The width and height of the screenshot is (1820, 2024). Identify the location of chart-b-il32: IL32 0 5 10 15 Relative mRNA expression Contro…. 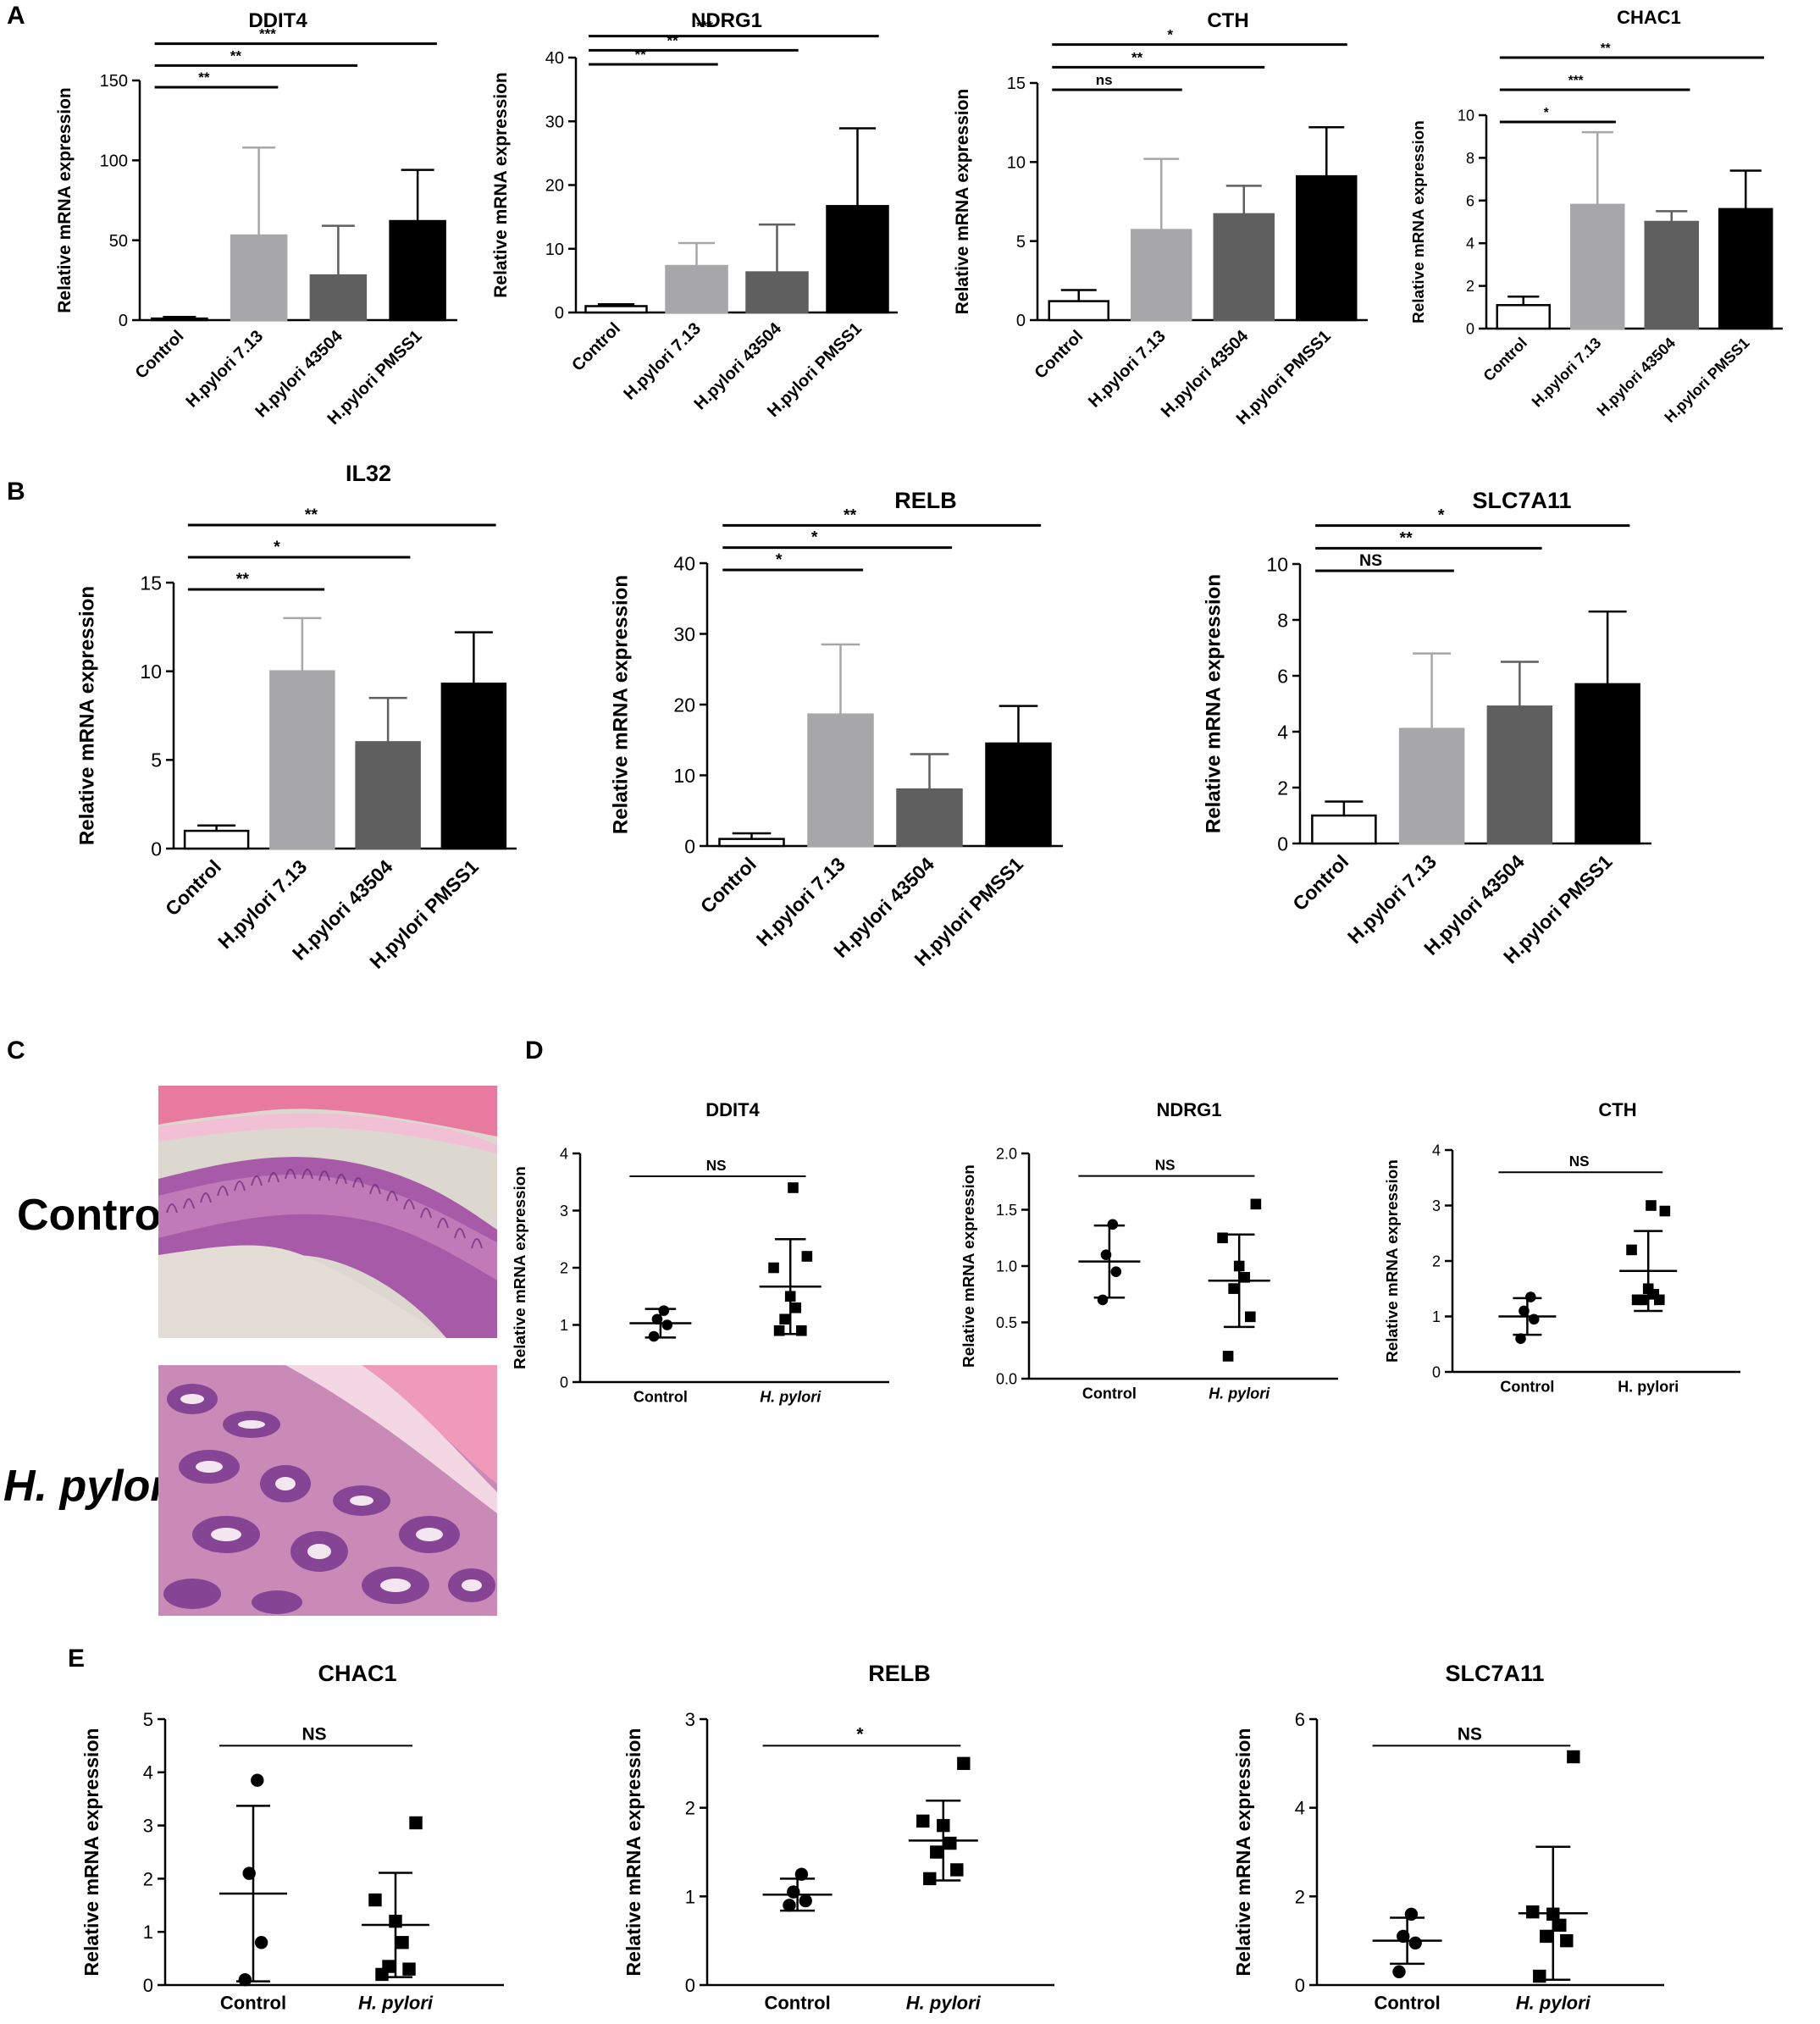
(296, 717).